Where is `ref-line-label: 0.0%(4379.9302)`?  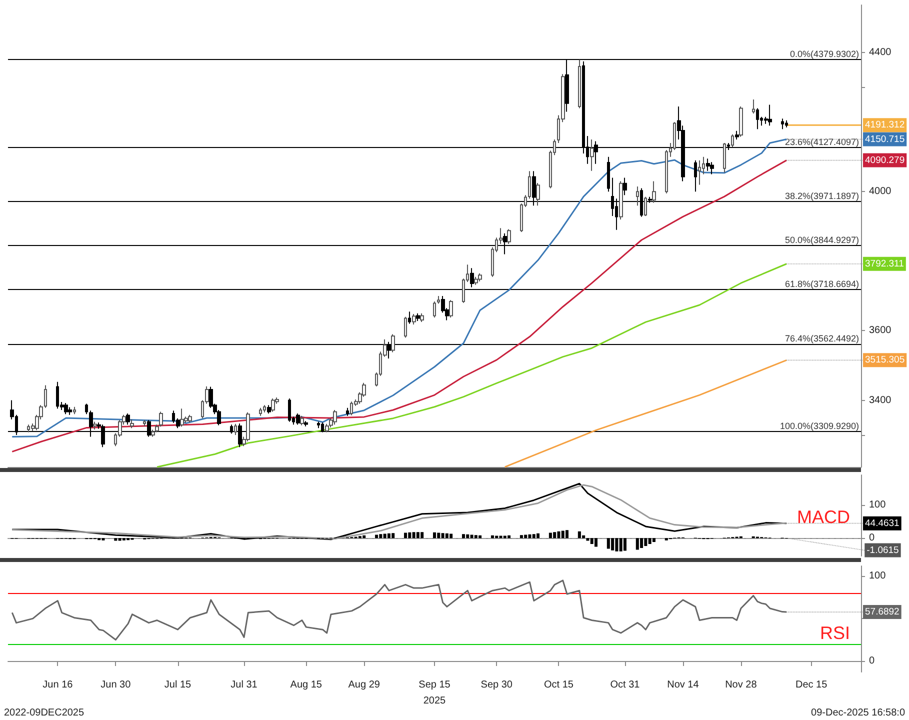
ref-line-label: 0.0%(4379.9302) is located at coordinates (824, 54).